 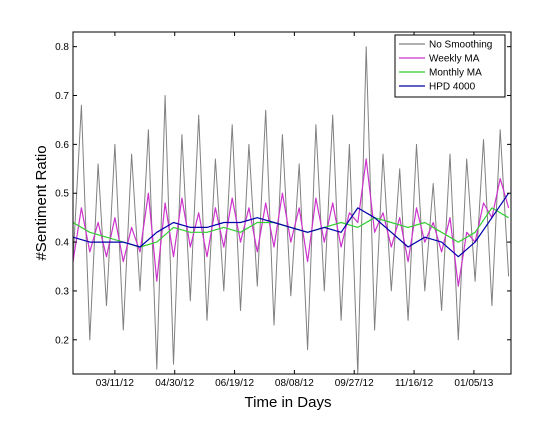 I want to click on y-tick-label: 0.5, so click(x=62, y=194).